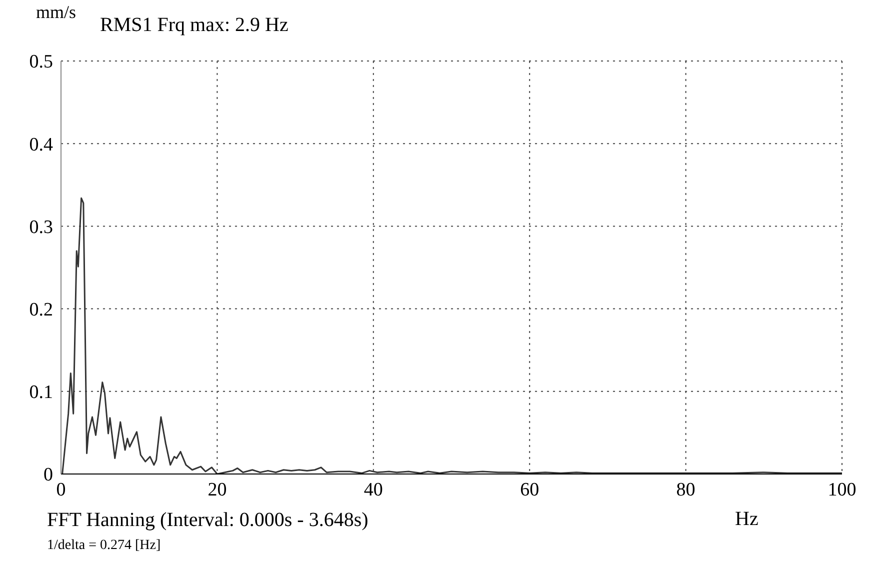  I want to click on x-tick-label: 100, so click(842, 489).